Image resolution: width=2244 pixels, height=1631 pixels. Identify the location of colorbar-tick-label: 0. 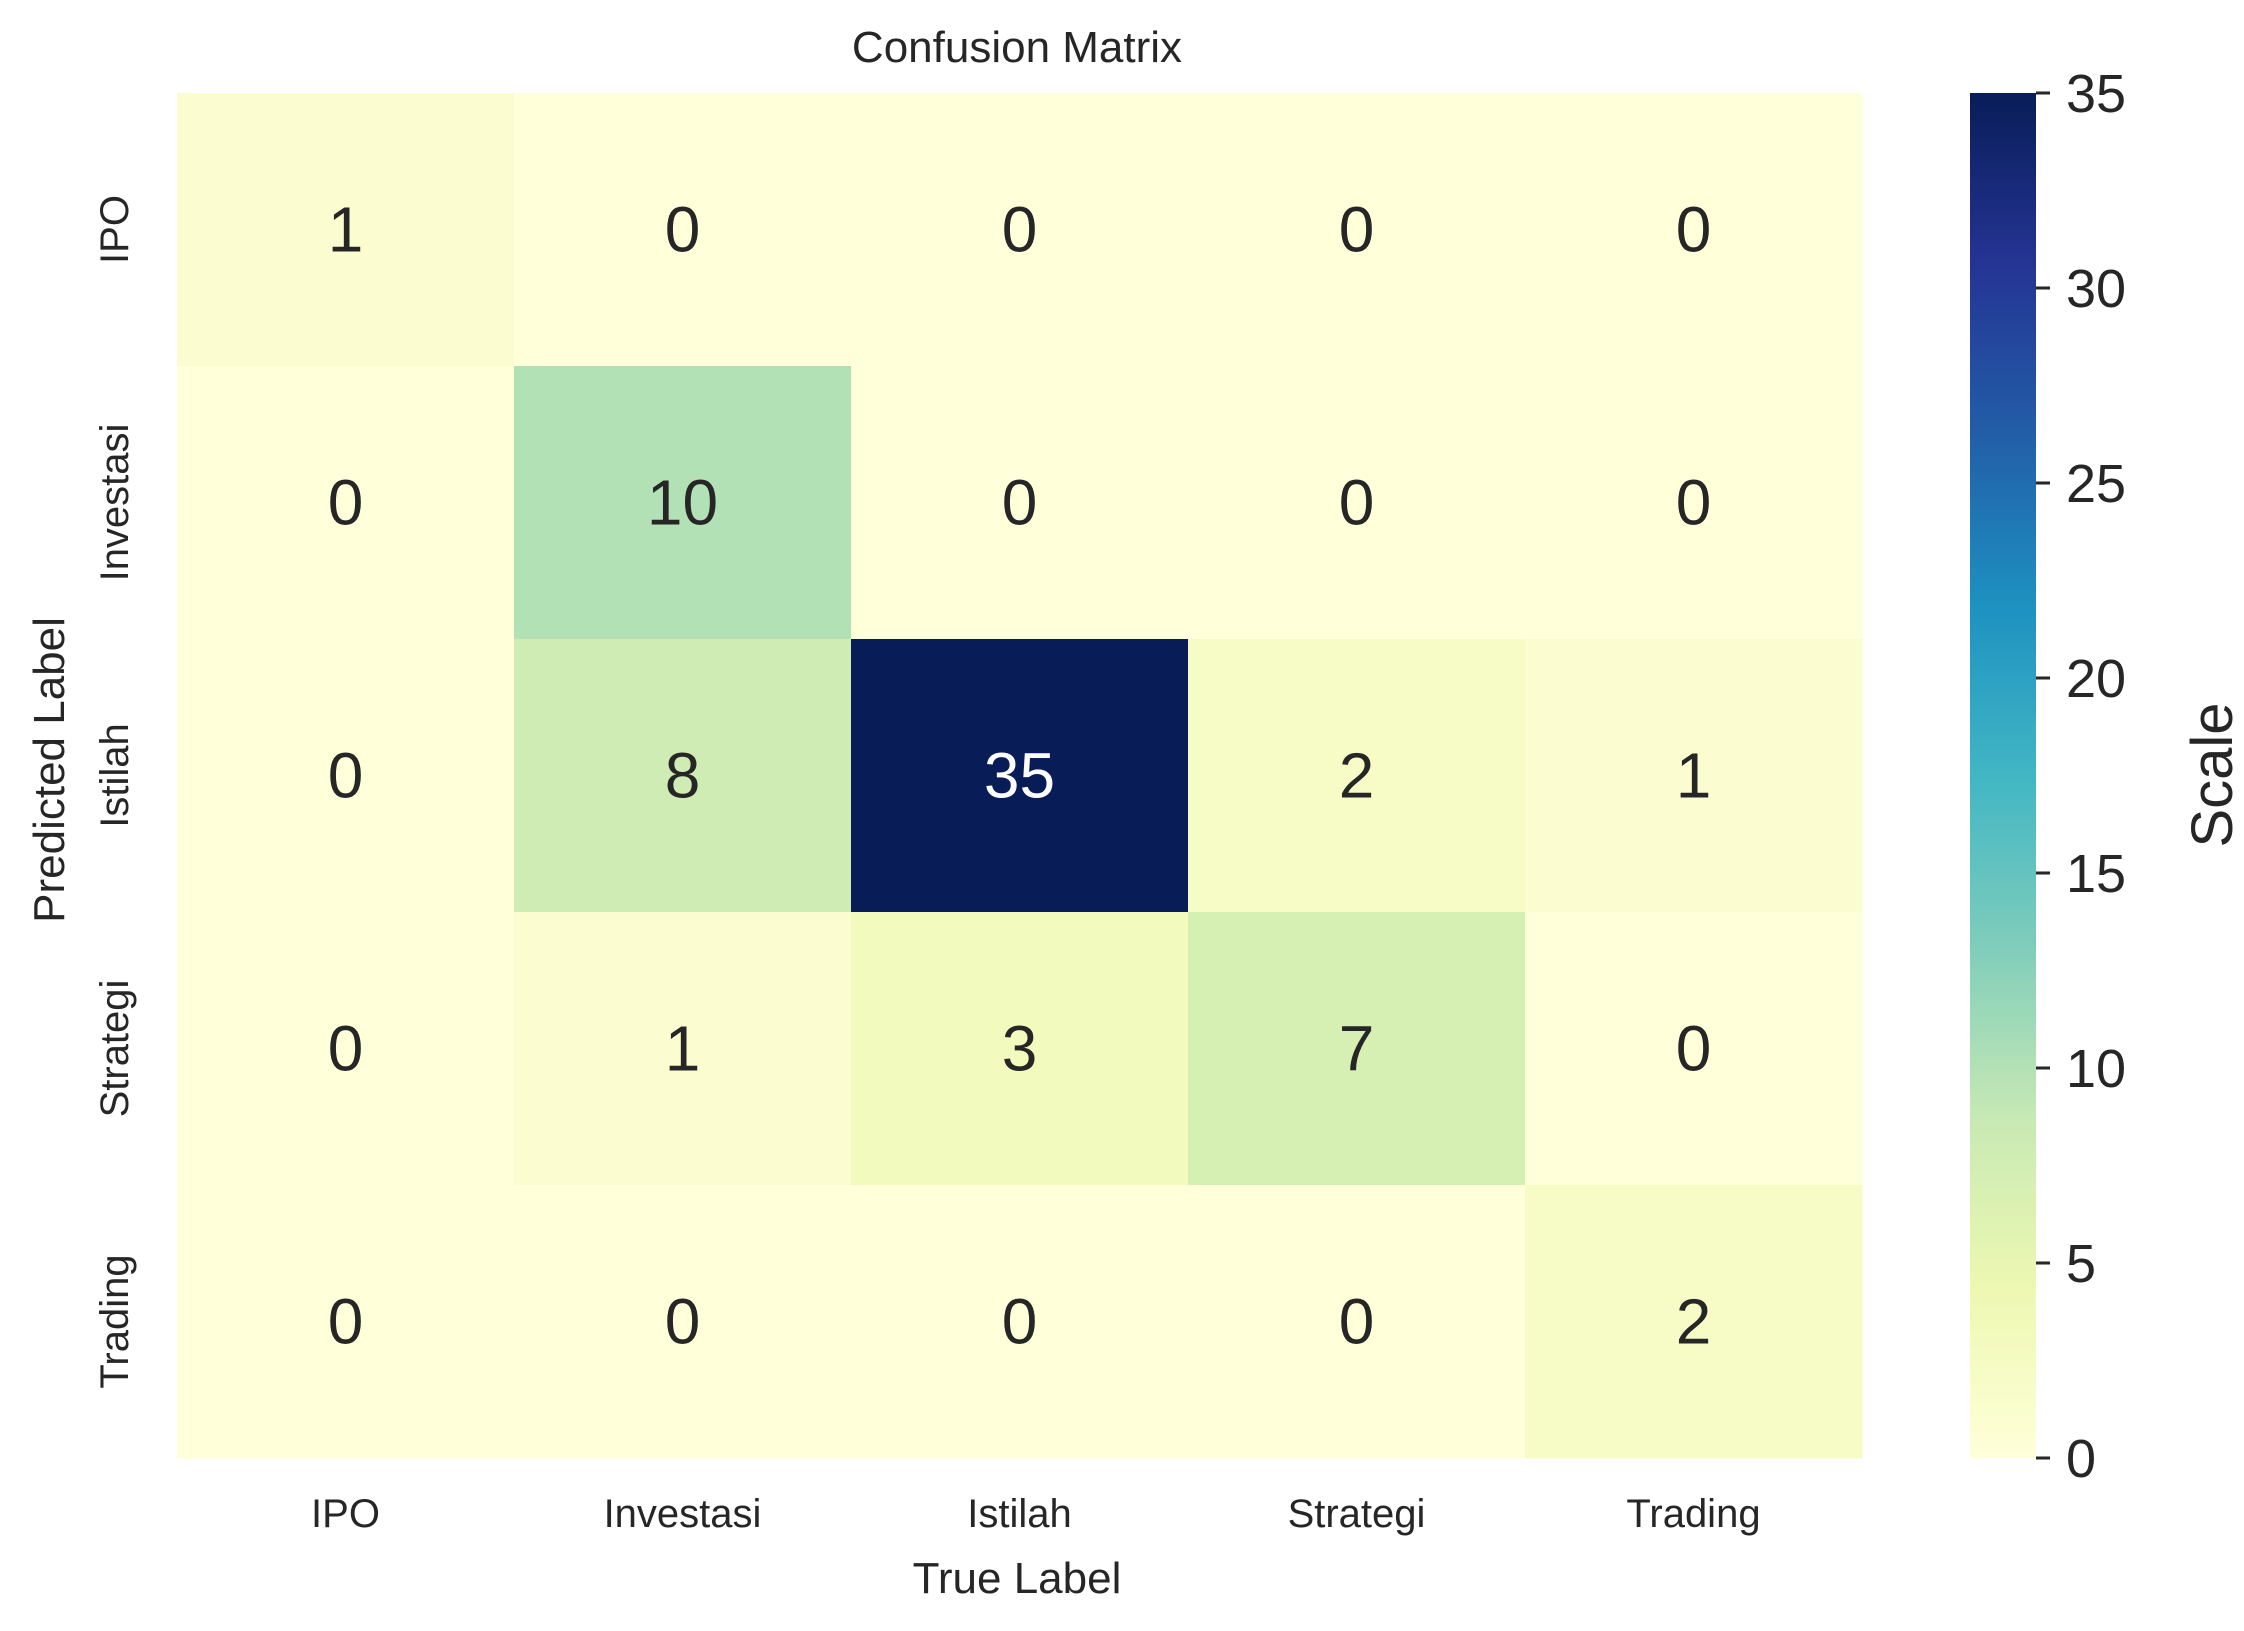
(2081, 1459).